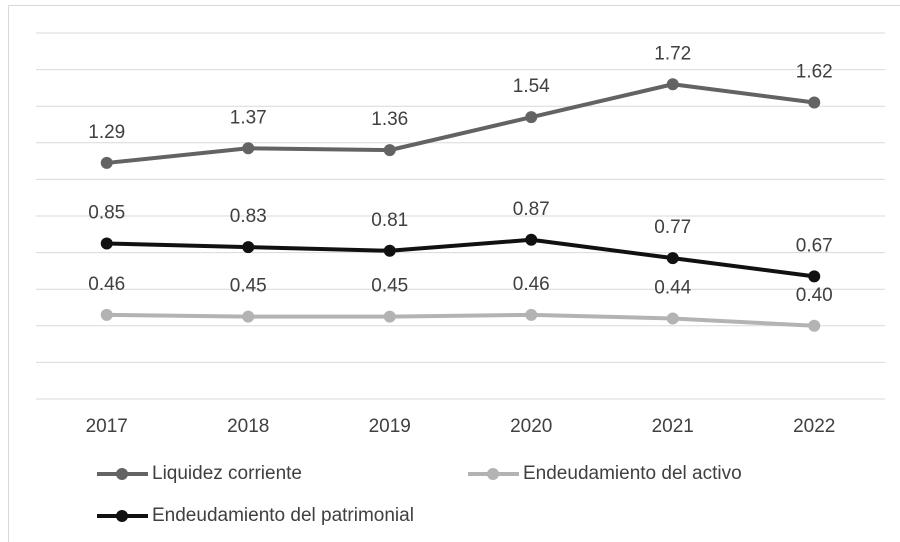  What do you see at coordinates (632, 473) in the screenshot?
I see `legend-label: Endeudamiento del activo` at bounding box center [632, 473].